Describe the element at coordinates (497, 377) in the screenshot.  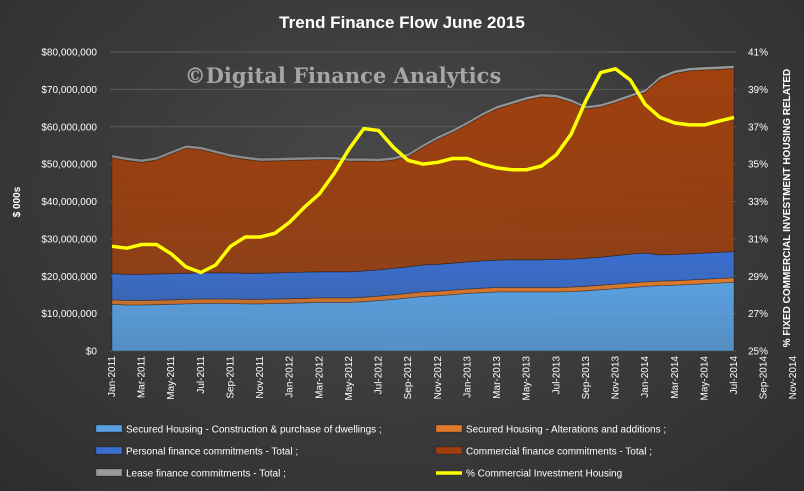
I see `x-tick-label: Mar-2013` at that location.